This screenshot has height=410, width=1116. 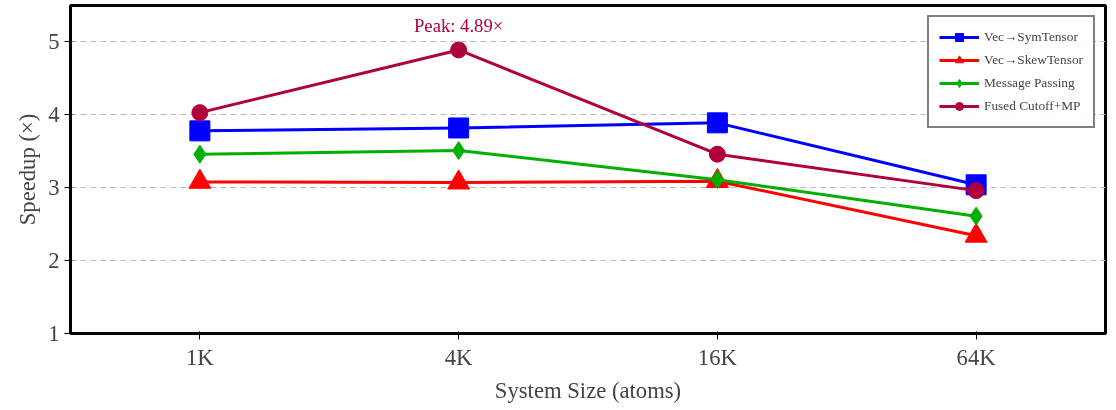 I want to click on legend-label: Fused Cutoff+MP, so click(x=1032, y=106).